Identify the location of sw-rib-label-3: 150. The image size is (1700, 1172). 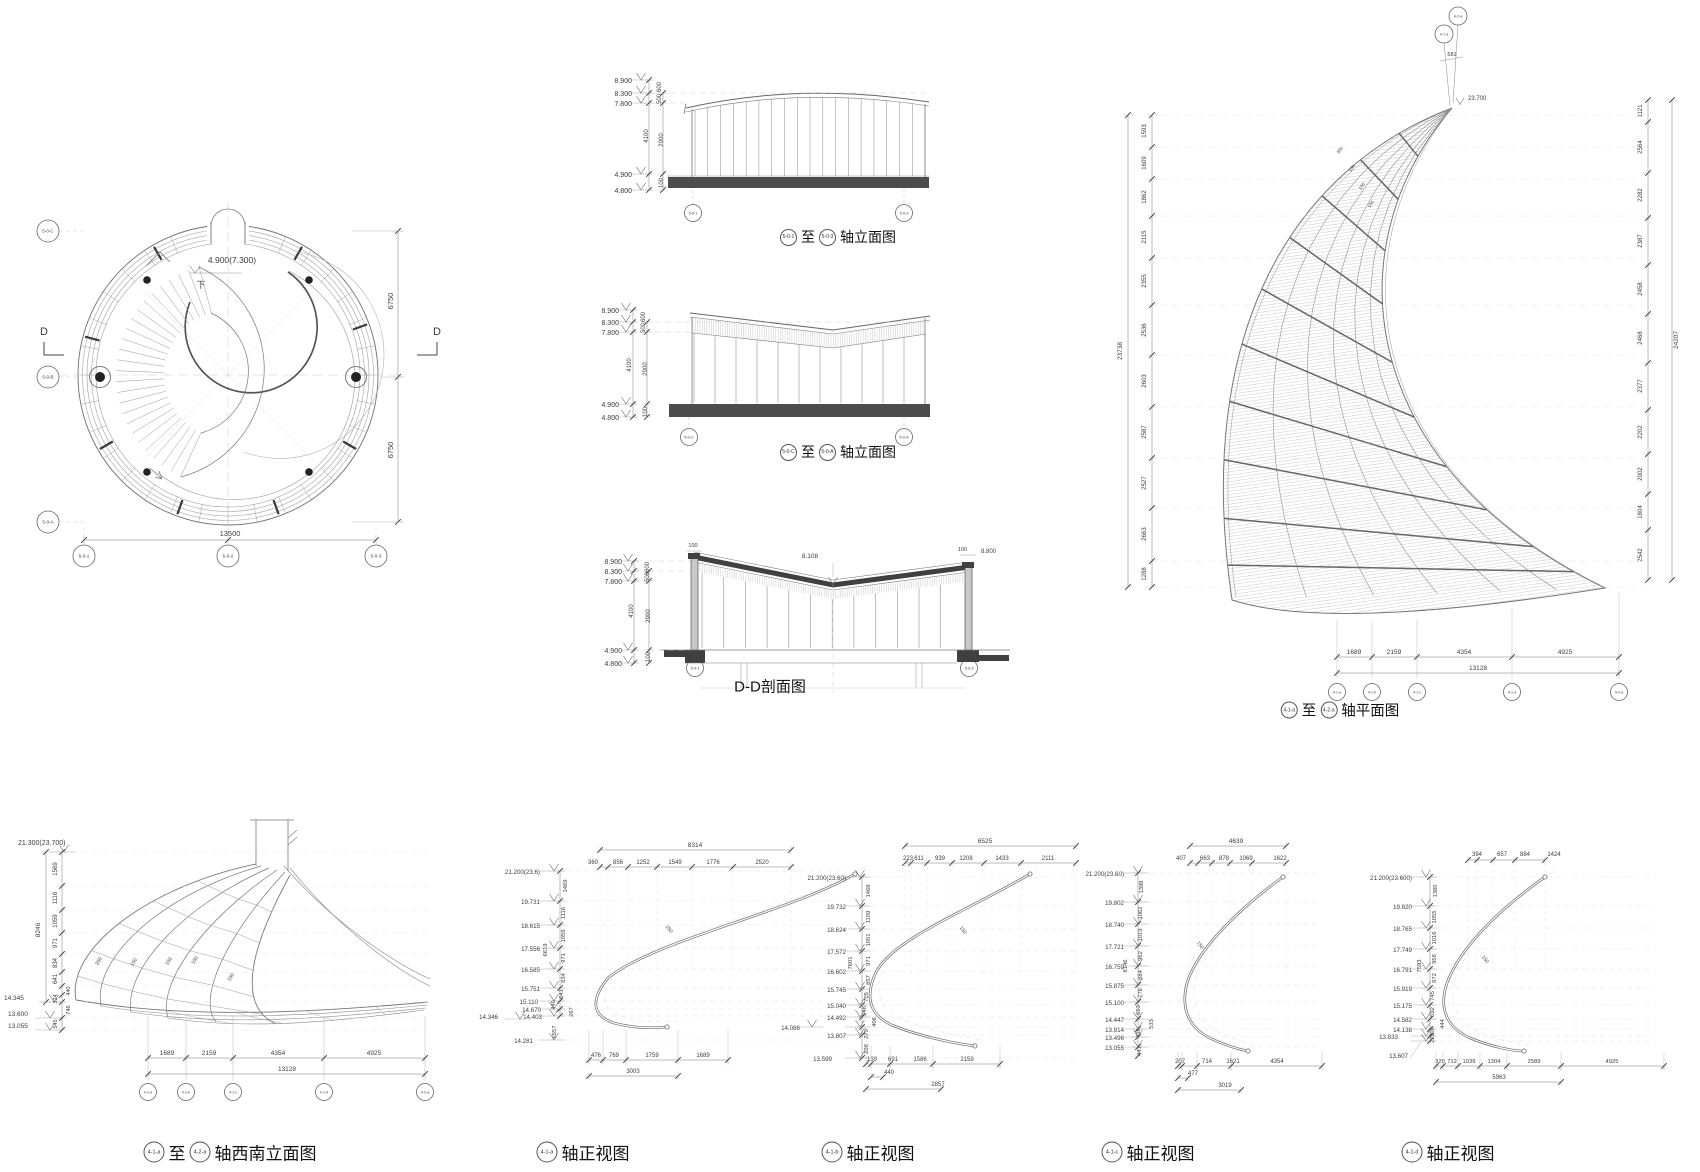
(195, 960).